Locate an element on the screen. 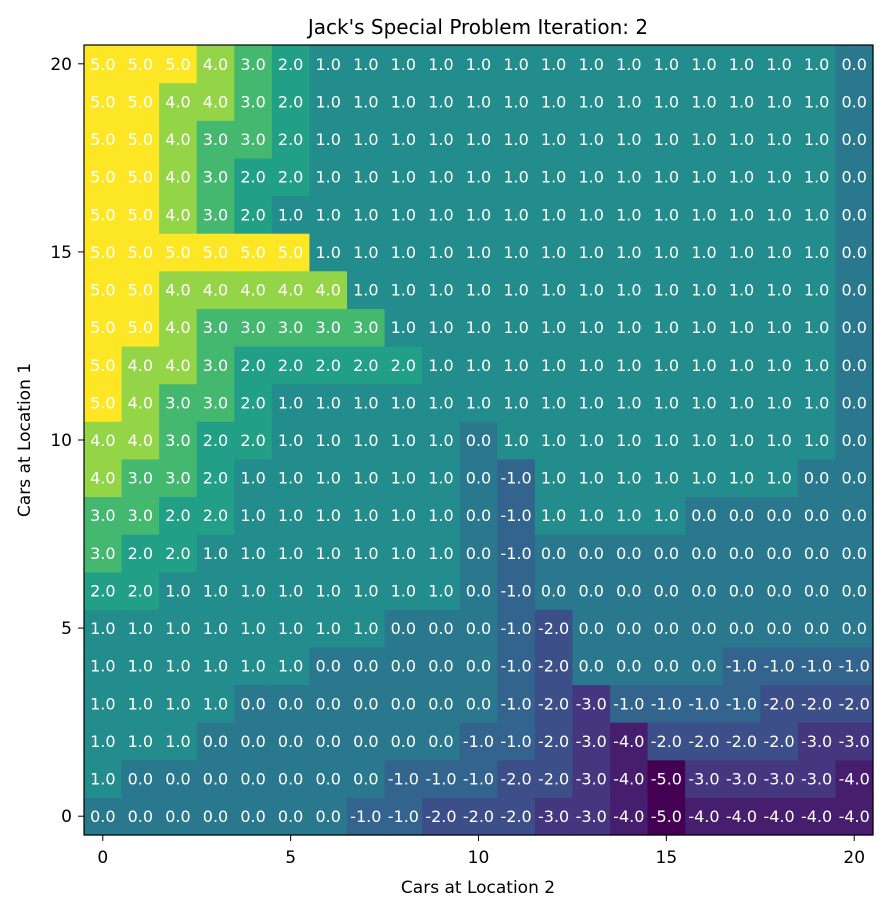 The width and height of the screenshot is (889, 913). cell-label-4-8: 0.0 is located at coordinates (403, 666).